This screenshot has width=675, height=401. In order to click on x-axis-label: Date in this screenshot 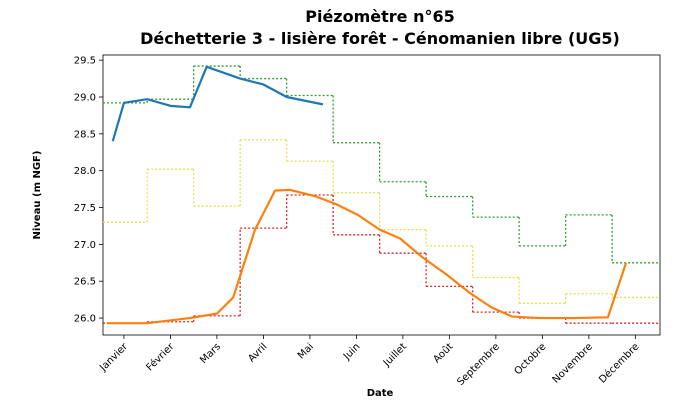, I will do `click(380, 393)`.